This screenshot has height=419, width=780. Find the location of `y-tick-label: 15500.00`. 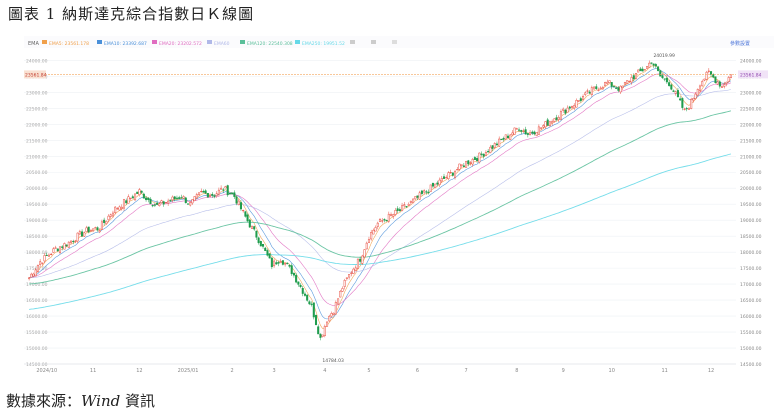

y-tick-label: 15500.00 is located at coordinates (751, 333).